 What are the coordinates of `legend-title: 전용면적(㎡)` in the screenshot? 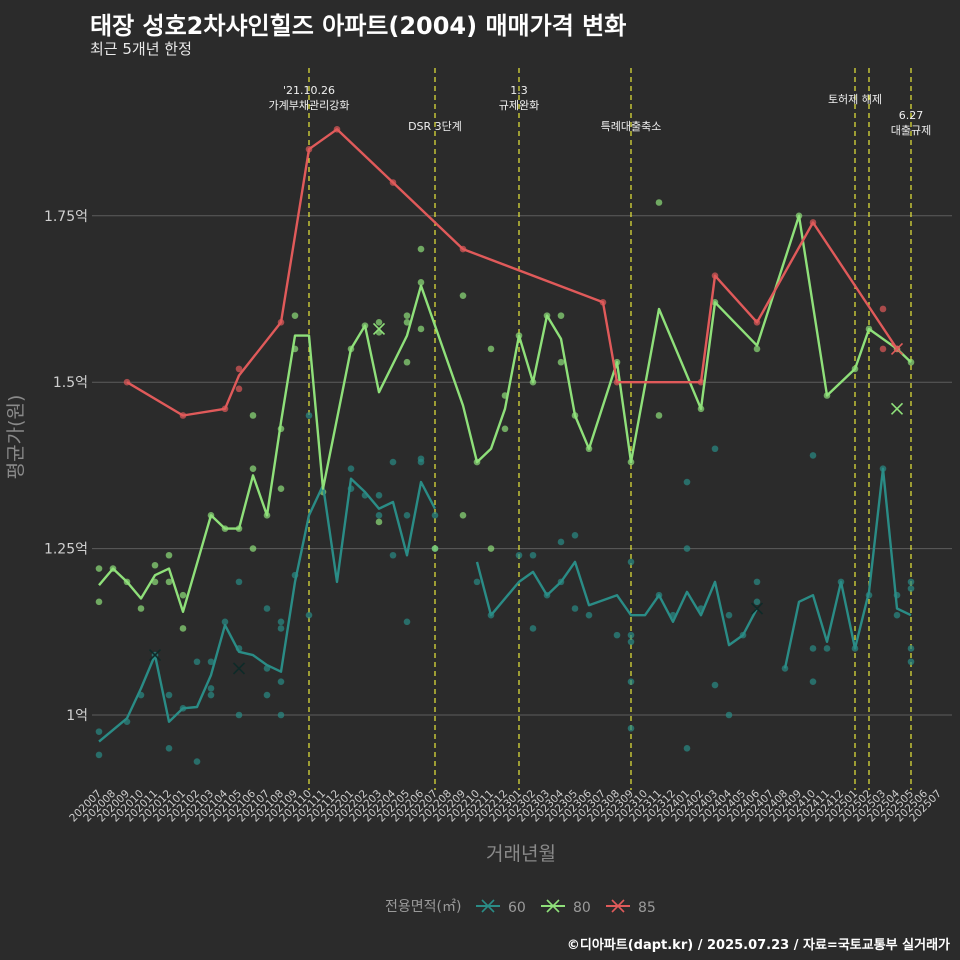 It's located at (423, 907).